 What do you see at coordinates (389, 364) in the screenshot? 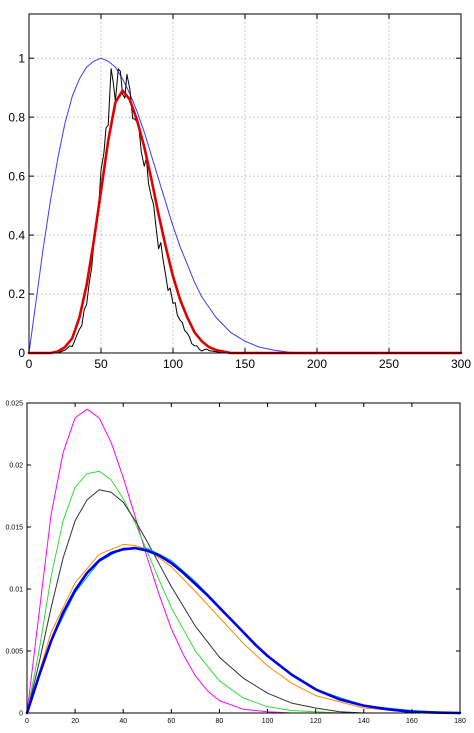
I see `x-tick-label: 250` at bounding box center [389, 364].